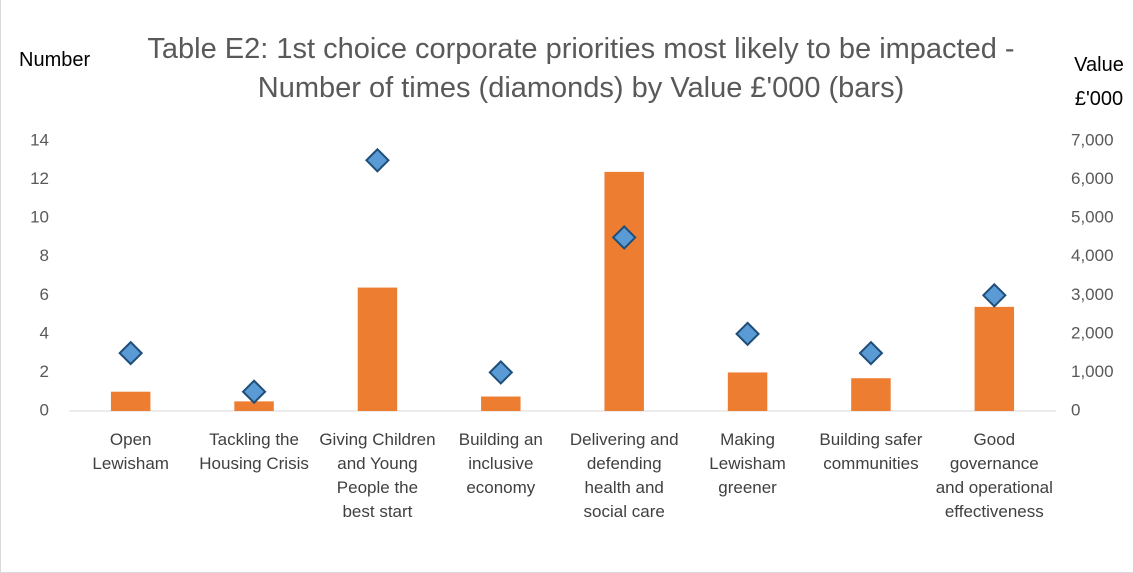 This screenshot has width=1133, height=573. Describe the element at coordinates (871, 451) in the screenshot. I see `x-tick-label: Building safer communities` at that location.